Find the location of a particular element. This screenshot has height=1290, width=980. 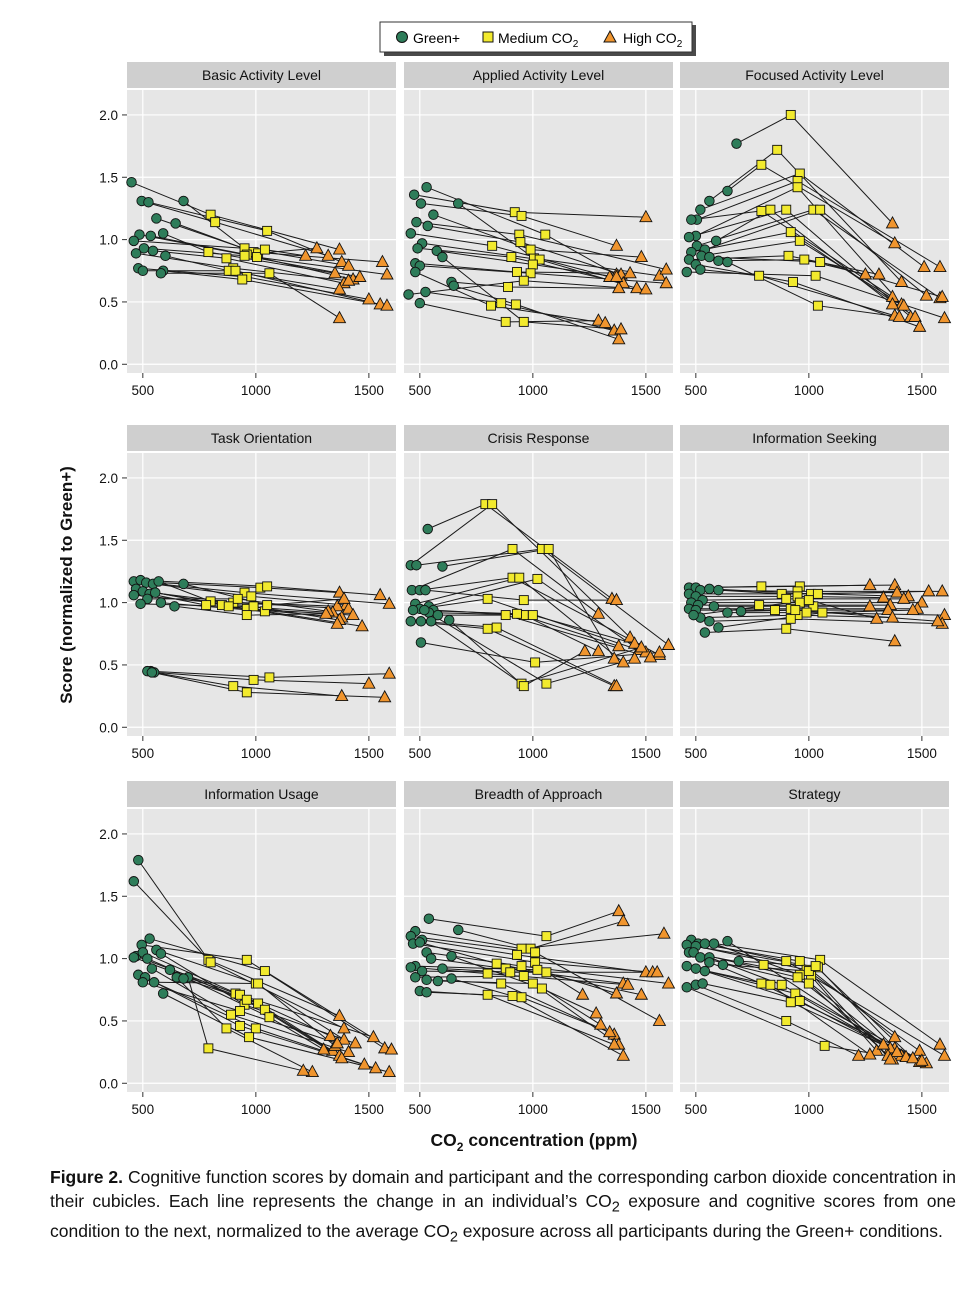

panel-applied-activity-level: Applied Activity Level 500 1000 1500 is located at coordinates (538, 230).